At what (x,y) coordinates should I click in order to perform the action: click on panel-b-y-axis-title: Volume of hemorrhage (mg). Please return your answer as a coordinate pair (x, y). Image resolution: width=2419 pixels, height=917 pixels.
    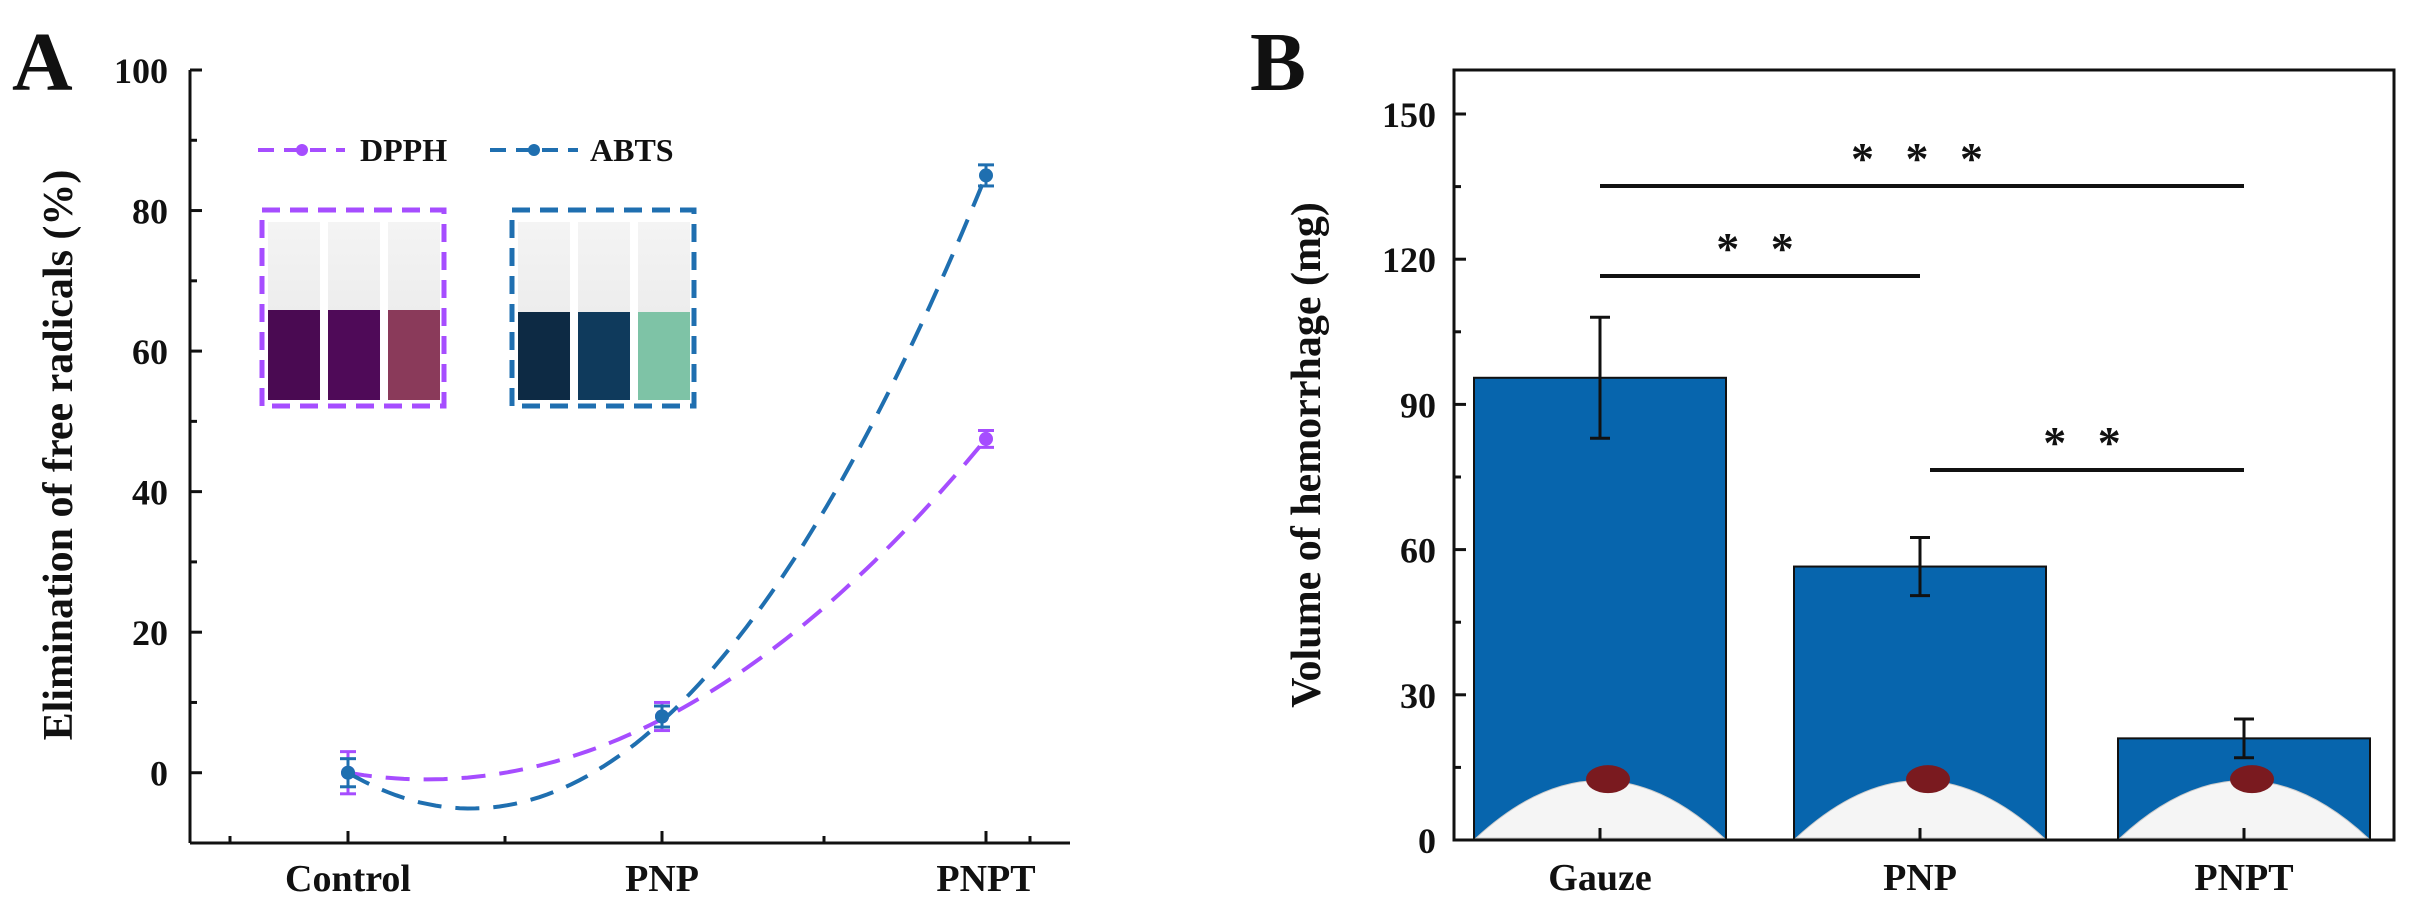
    Looking at the image, I should click on (1307, 455).